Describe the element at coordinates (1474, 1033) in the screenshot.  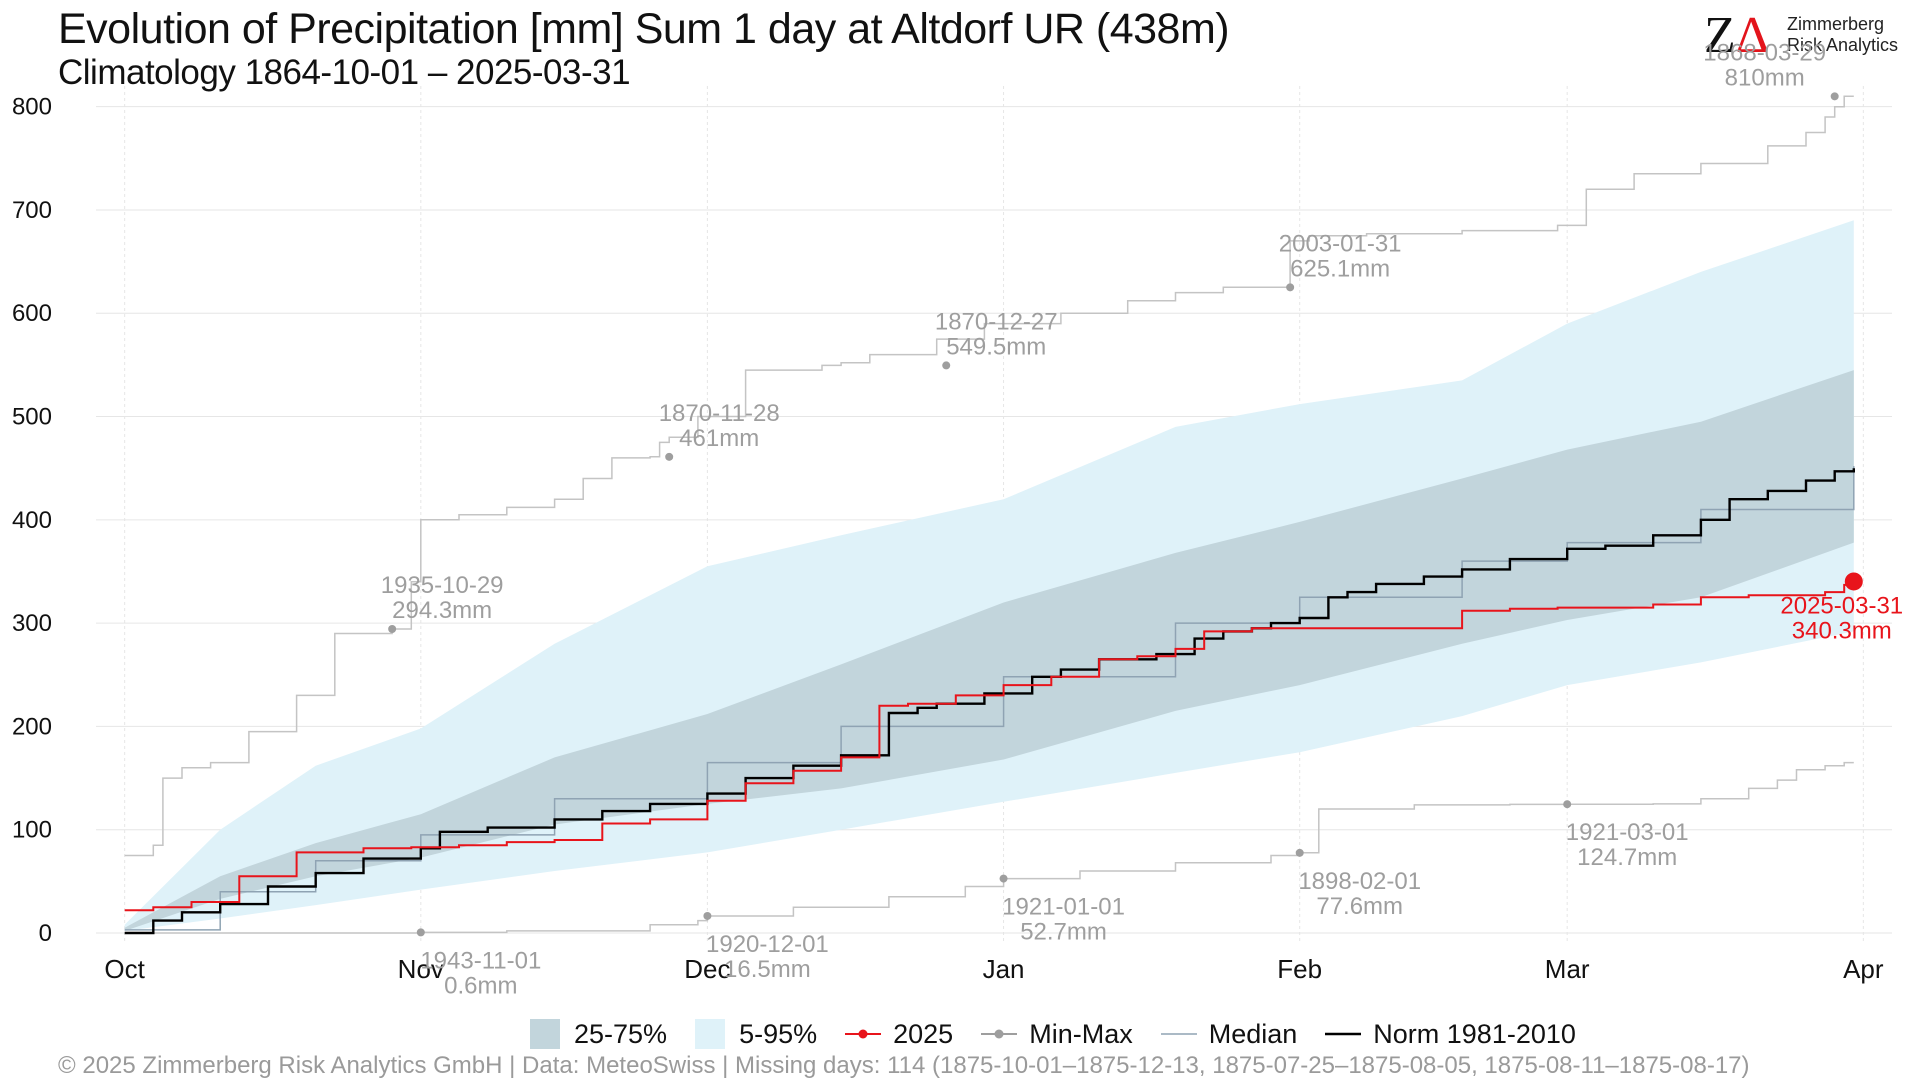
I see `legend-label-norm: Norm 1981-2010` at that location.